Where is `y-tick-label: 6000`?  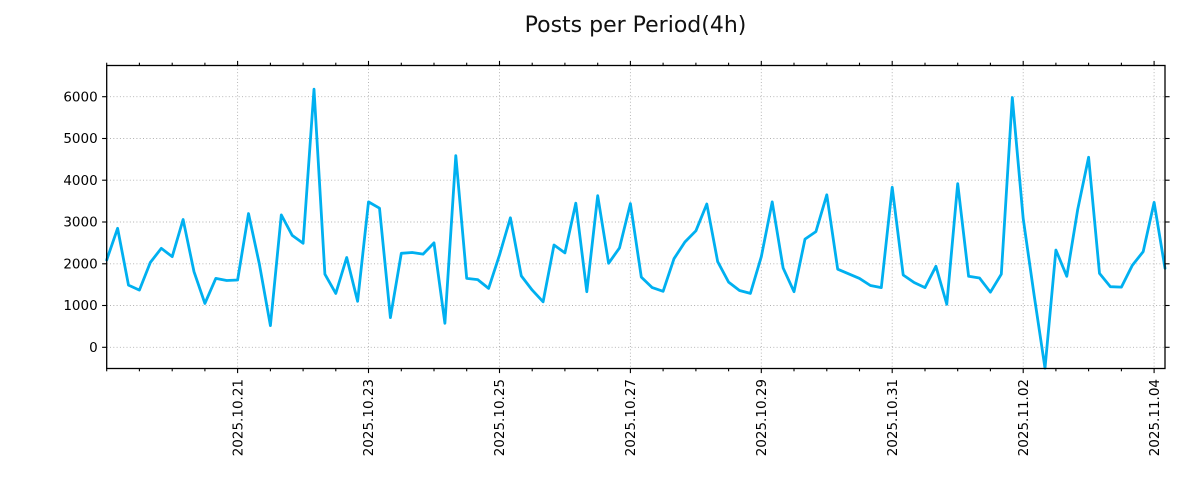
y-tick-label: 6000 is located at coordinates (80, 97).